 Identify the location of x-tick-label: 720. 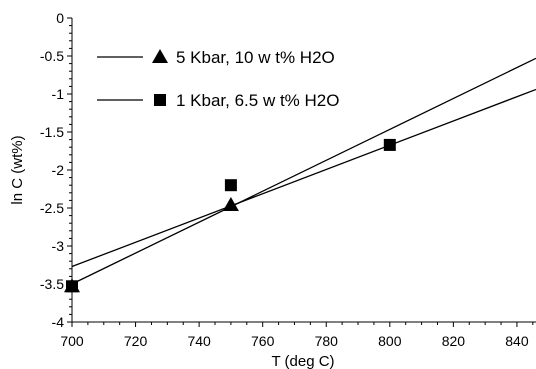
(136, 341).